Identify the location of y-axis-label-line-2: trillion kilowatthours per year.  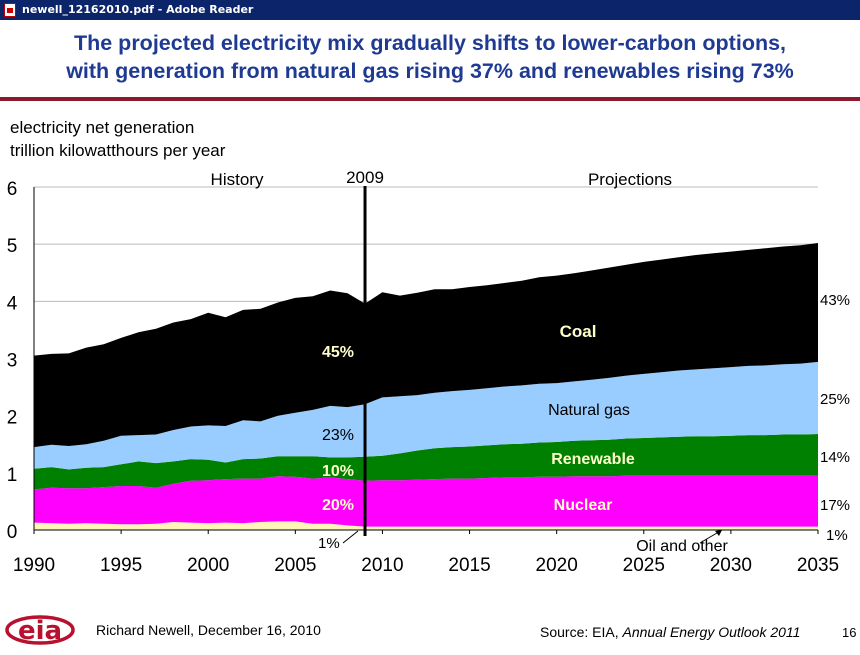
(118, 150).